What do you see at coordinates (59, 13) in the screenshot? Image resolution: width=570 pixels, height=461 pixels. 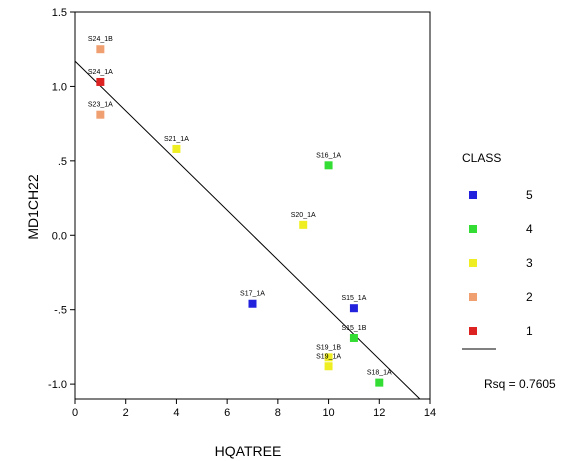 I see `y-tick-label: 1.5` at bounding box center [59, 13].